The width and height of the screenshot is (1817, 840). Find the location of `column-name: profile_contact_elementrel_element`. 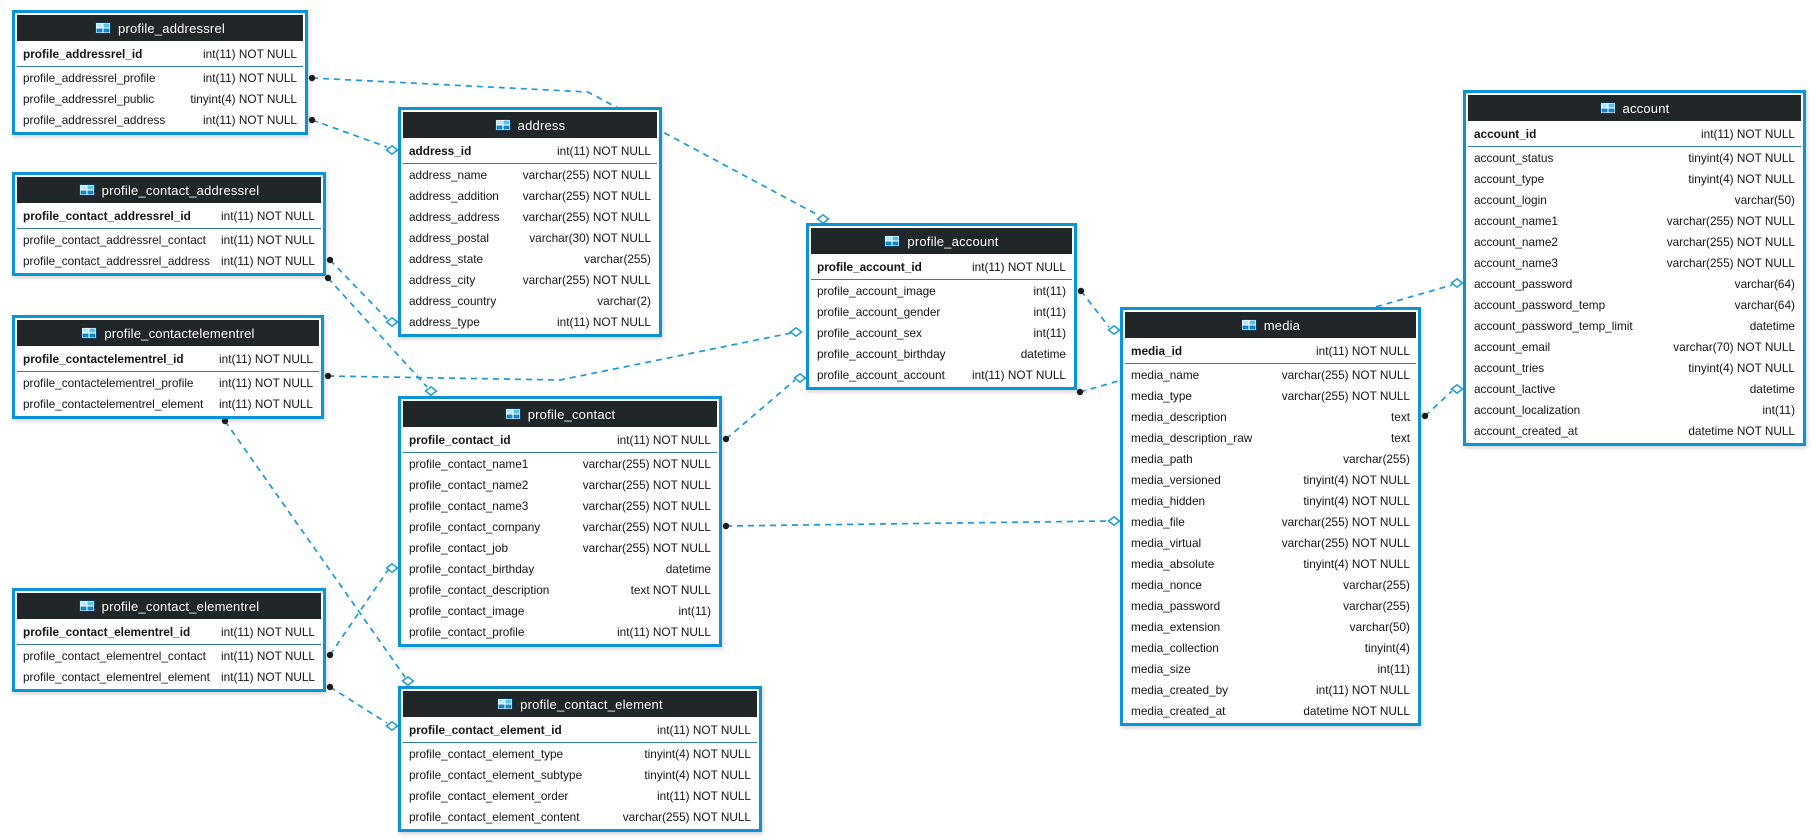

column-name: profile_contact_elementrel_element is located at coordinates (116, 676).